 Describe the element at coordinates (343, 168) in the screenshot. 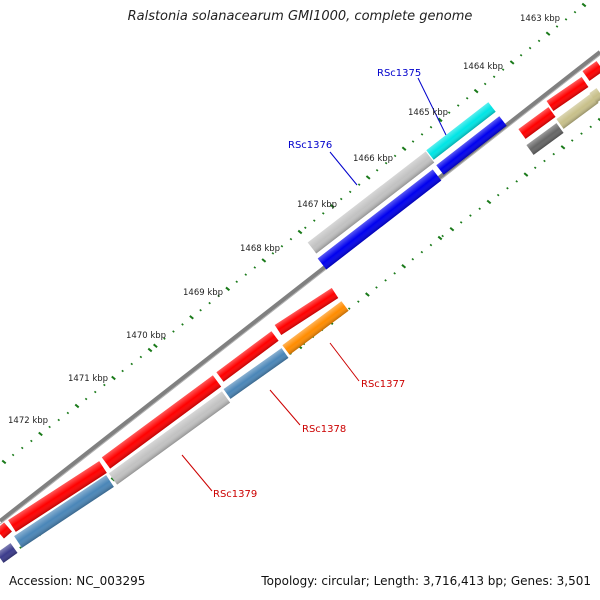

I see `leader-rsc1376` at that location.